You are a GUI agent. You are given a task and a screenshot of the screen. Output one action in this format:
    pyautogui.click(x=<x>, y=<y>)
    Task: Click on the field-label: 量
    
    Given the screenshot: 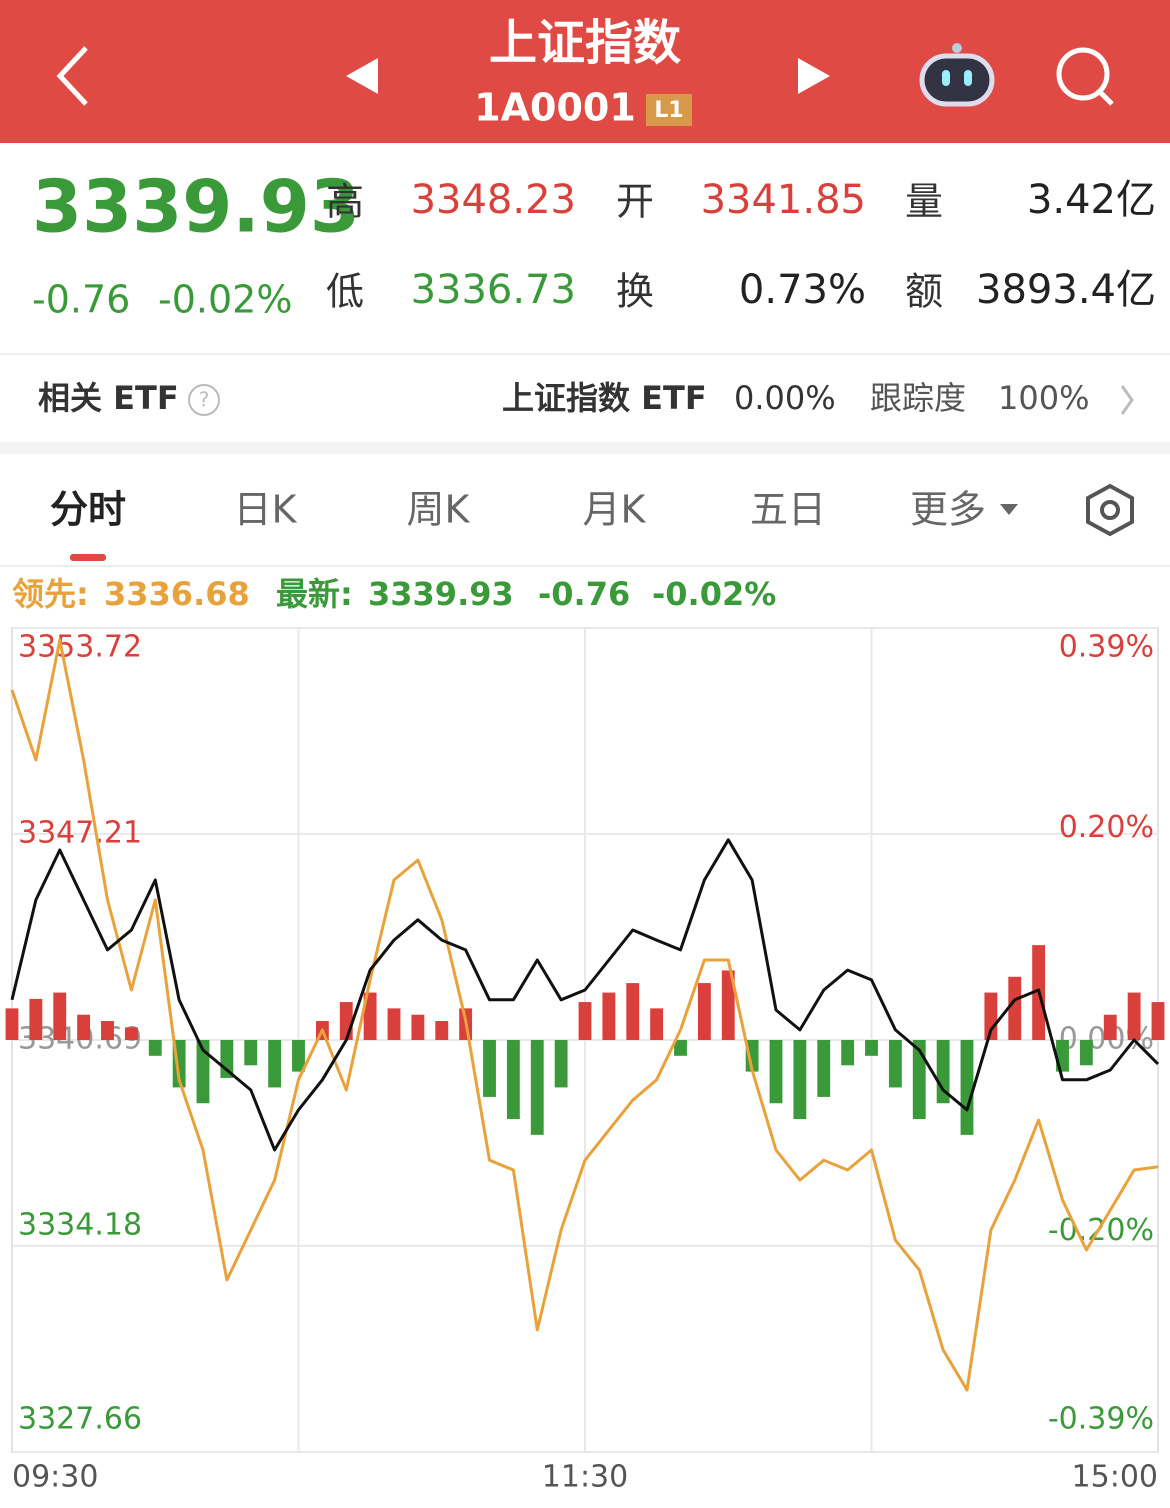 What is the action you would take?
    pyautogui.click(x=924, y=202)
    